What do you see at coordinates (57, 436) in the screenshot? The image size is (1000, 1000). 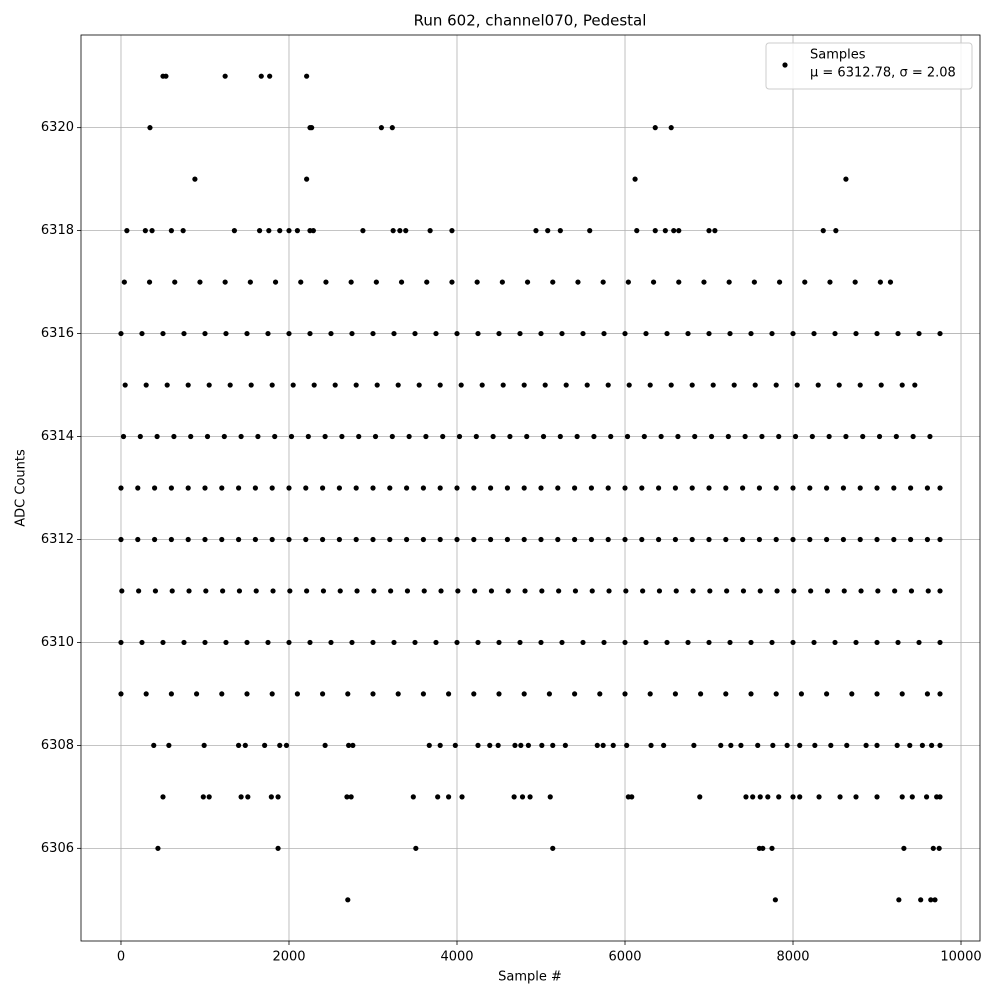 I see `y-tick-label: 6314` at bounding box center [57, 436].